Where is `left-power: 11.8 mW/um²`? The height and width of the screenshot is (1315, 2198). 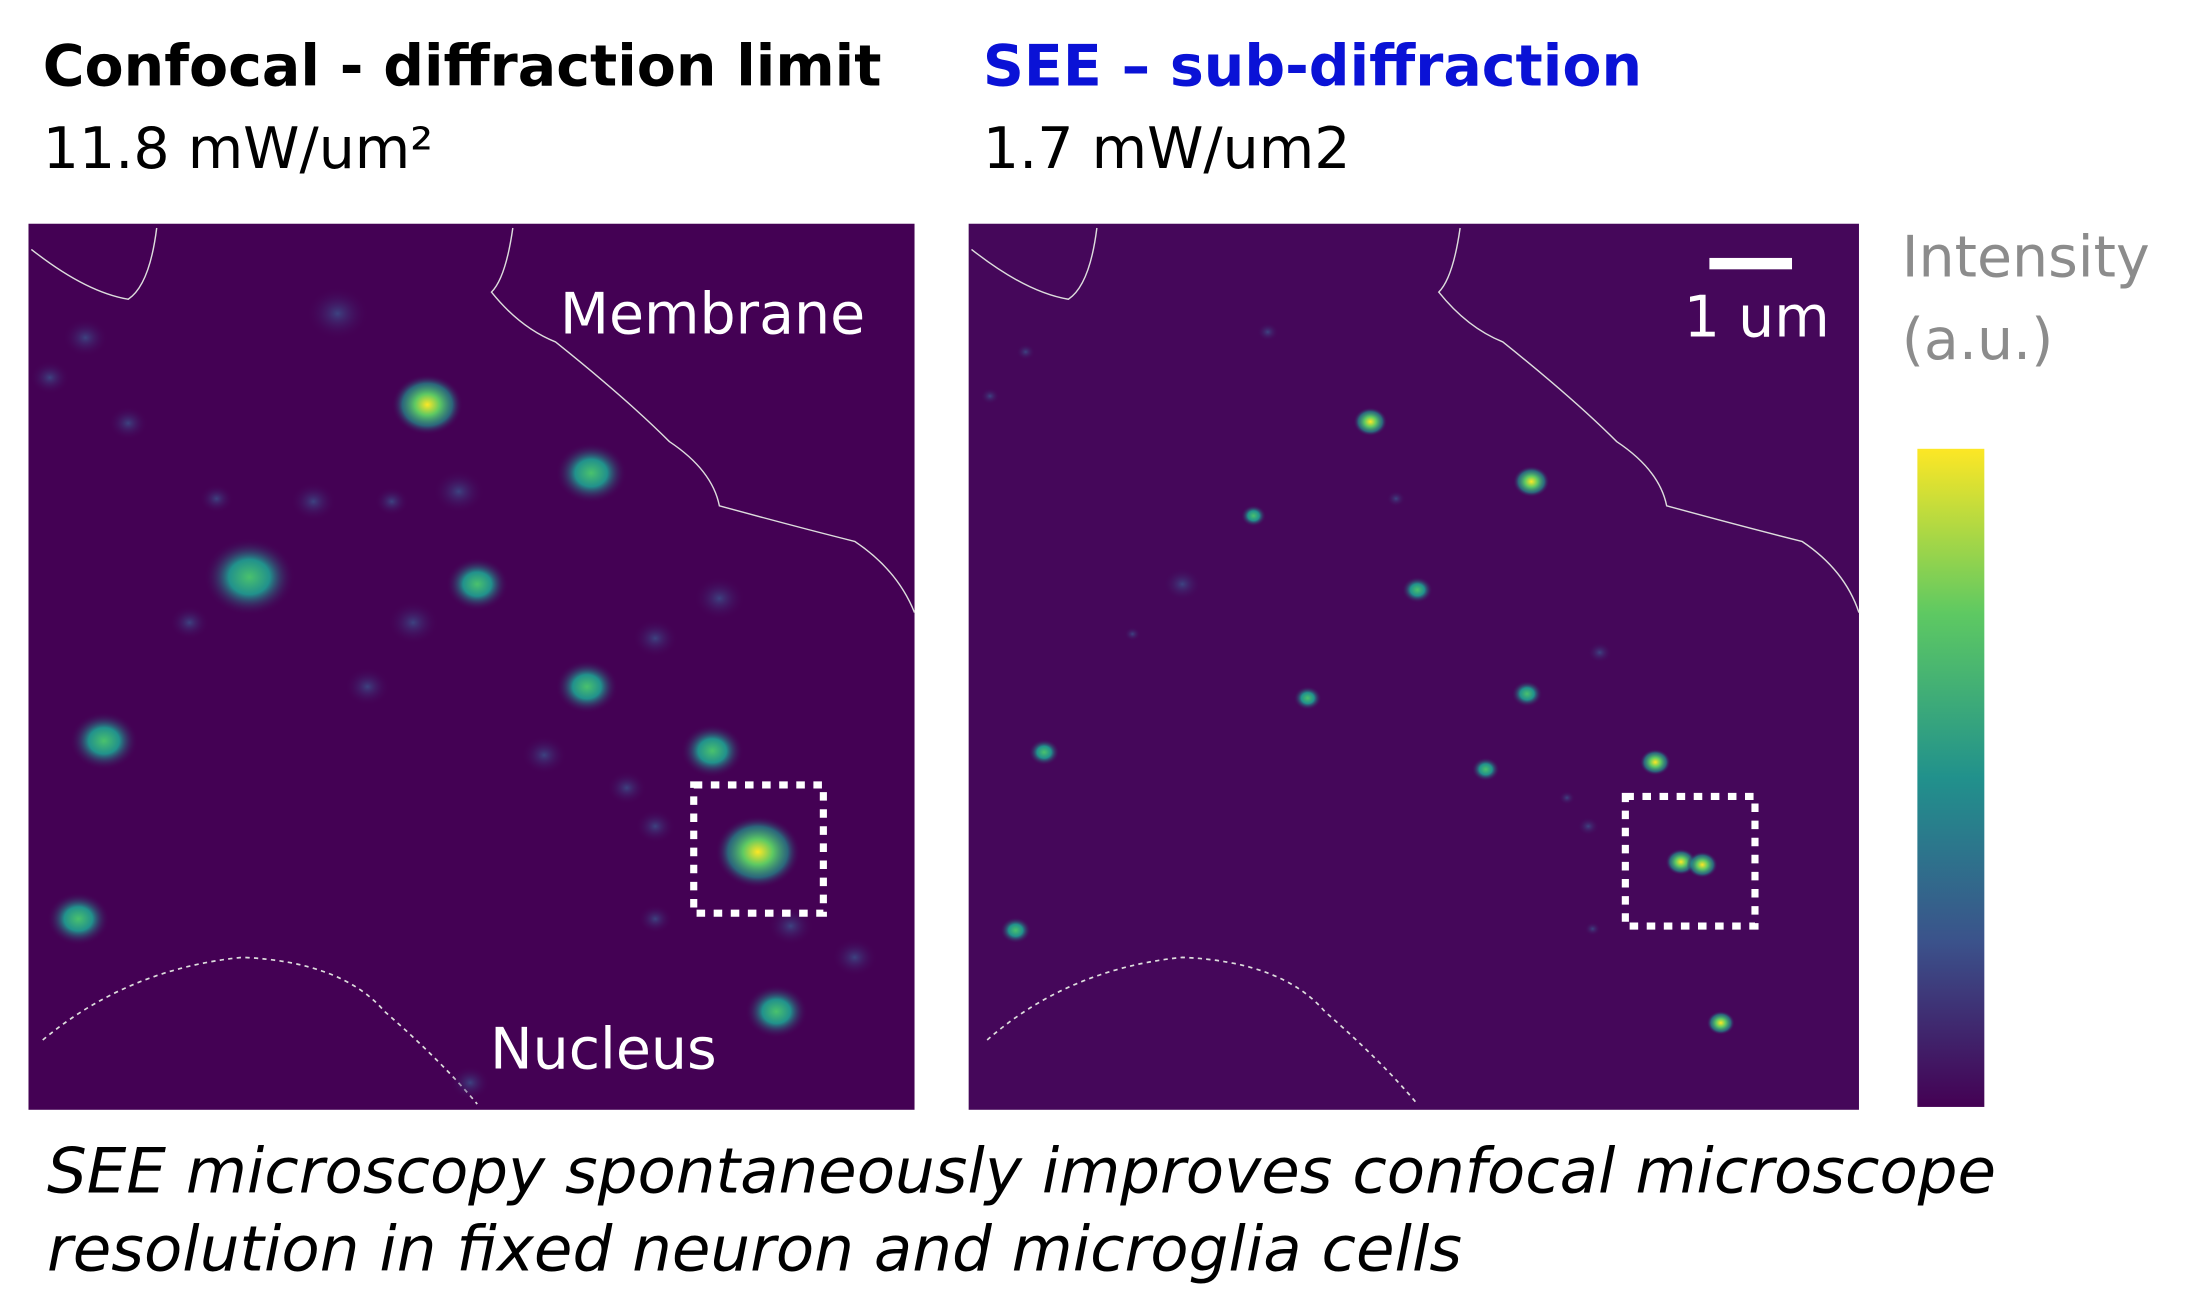 left-power: 11.8 mW/um² is located at coordinates (238, 149).